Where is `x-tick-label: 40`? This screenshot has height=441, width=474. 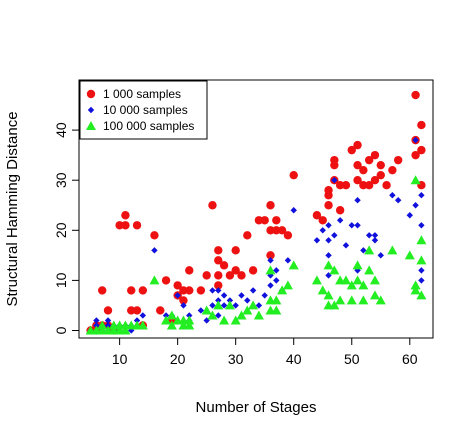 x-tick-label: 40 is located at coordinates (294, 359).